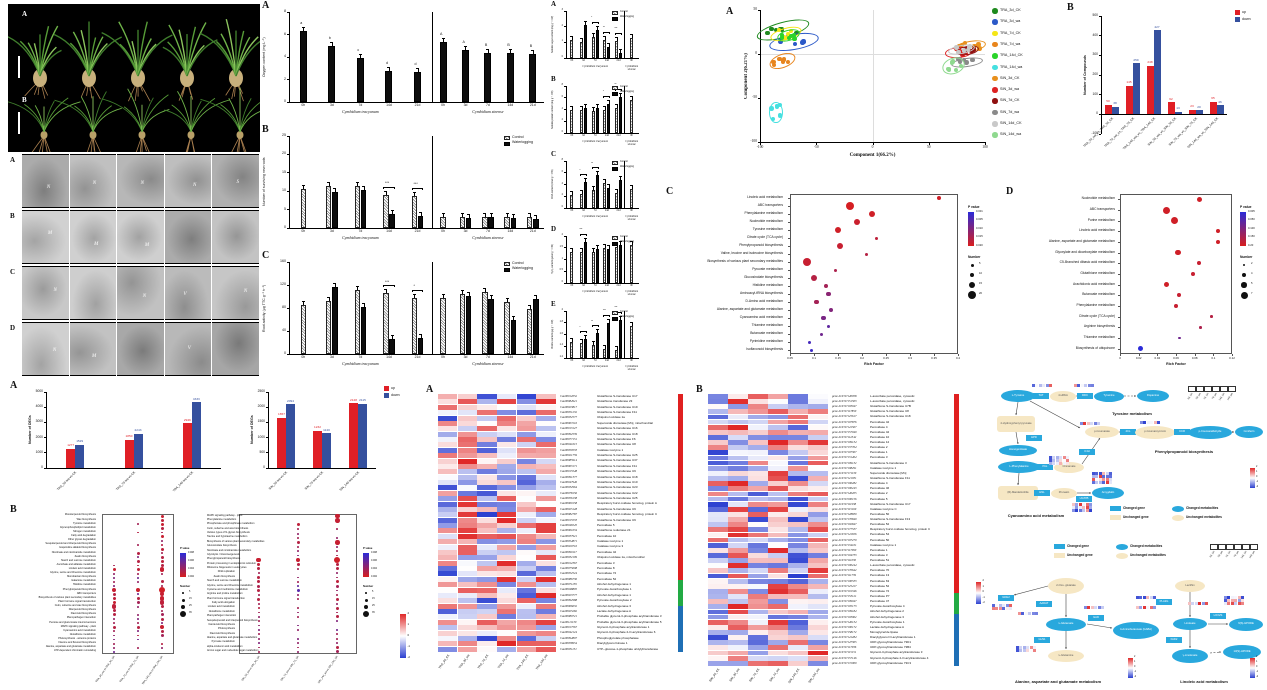  I want to click on x-tick-label: 3d, so click(583, 285).